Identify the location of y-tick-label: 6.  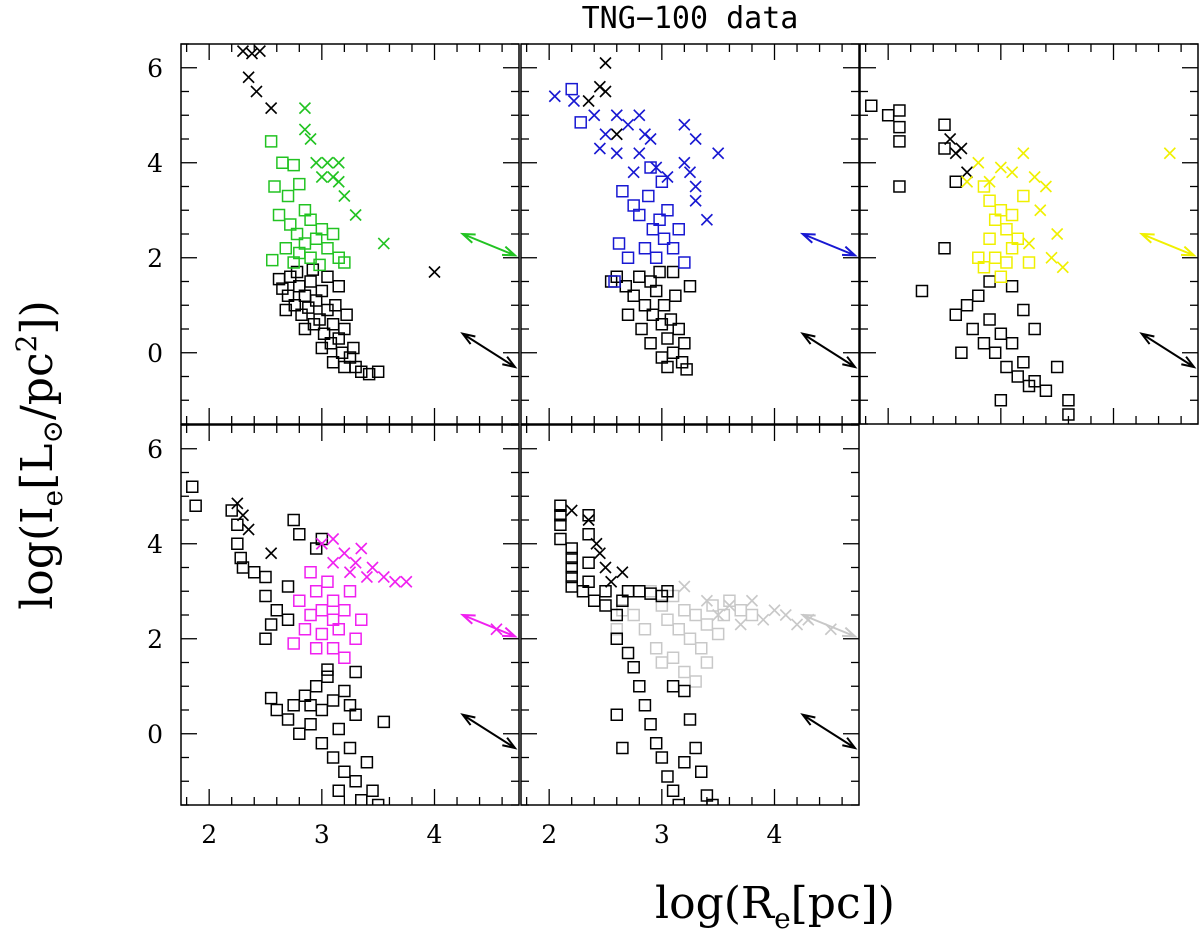
(155, 68).